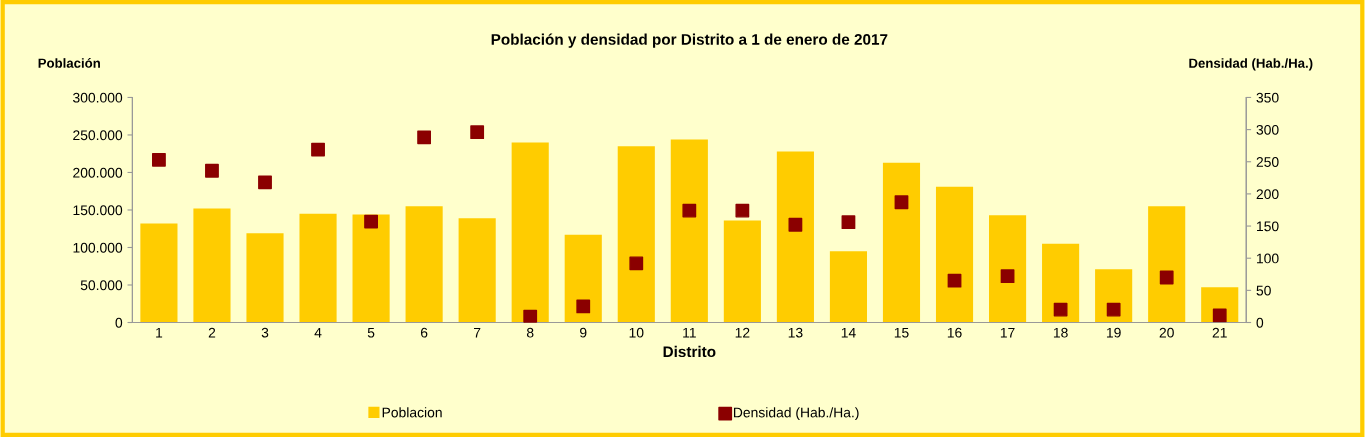 The height and width of the screenshot is (437, 1365). I want to click on y2-tick-label: 200, so click(1267, 194).